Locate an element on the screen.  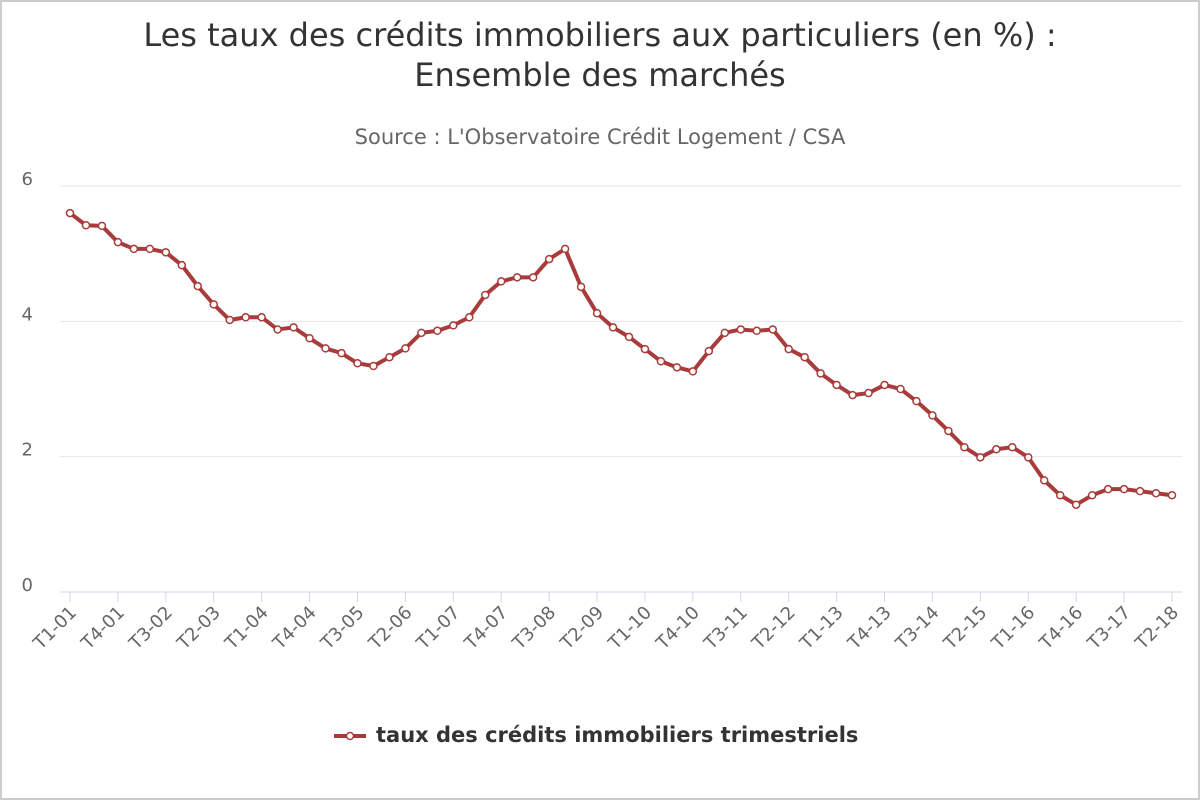
y-tick-label: 4 is located at coordinates (27, 314).